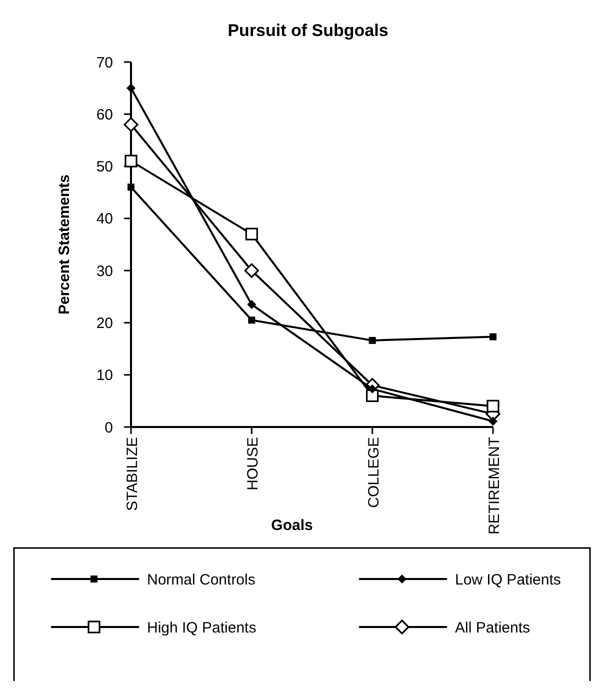 The image size is (607, 689). I want to click on y-tick-label: 0, so click(108, 427).